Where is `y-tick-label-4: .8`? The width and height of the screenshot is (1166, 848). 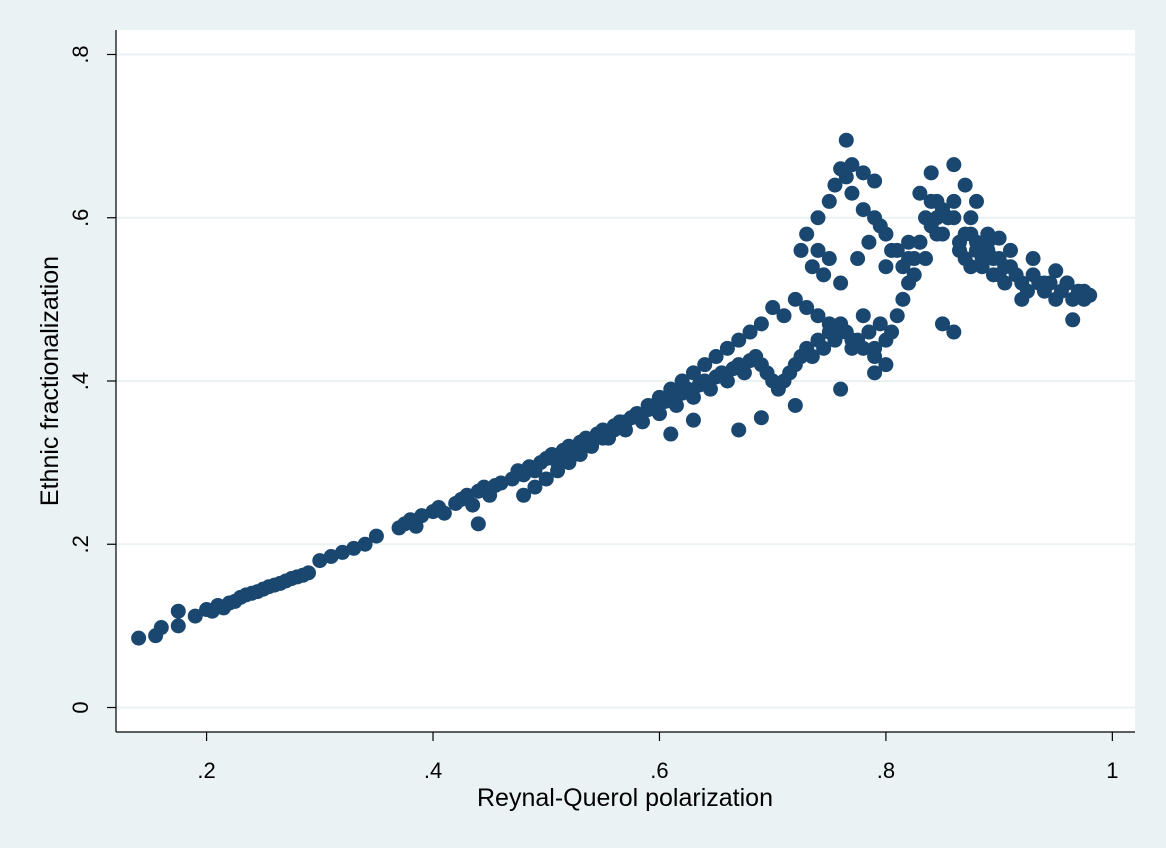
y-tick-label-4: .8 is located at coordinates (80, 54).